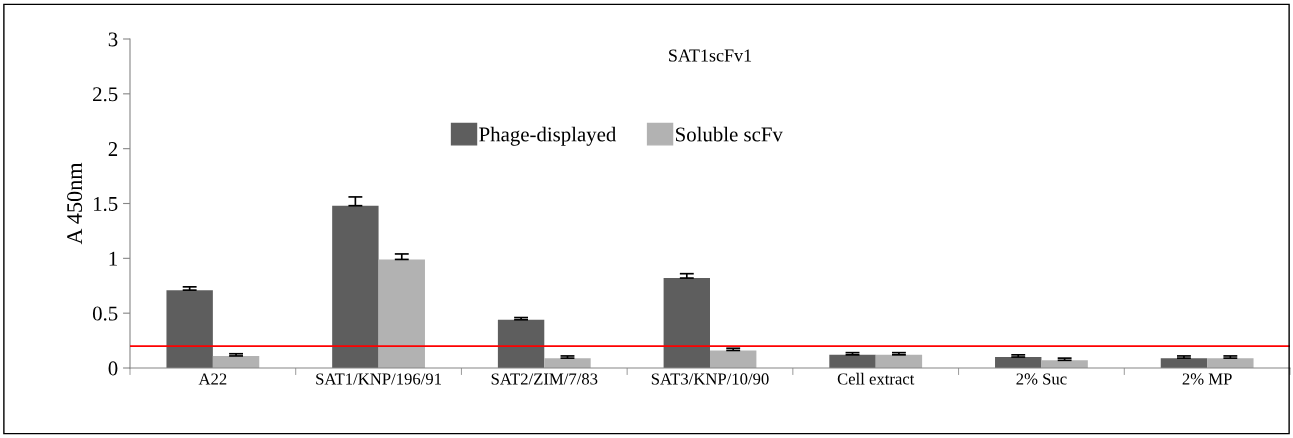  Describe the element at coordinates (379, 379) in the screenshot. I see `x-tick-label: SAT1/KNP/196/91` at that location.